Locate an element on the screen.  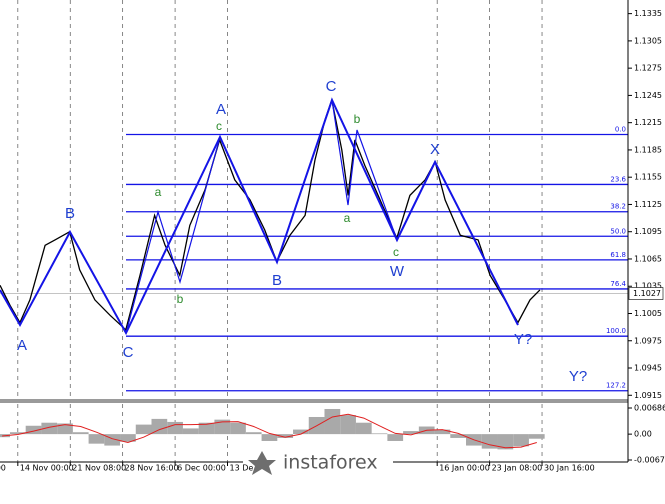
x-tick-label: 16 Jan 00:00 is located at coordinates (464, 468).